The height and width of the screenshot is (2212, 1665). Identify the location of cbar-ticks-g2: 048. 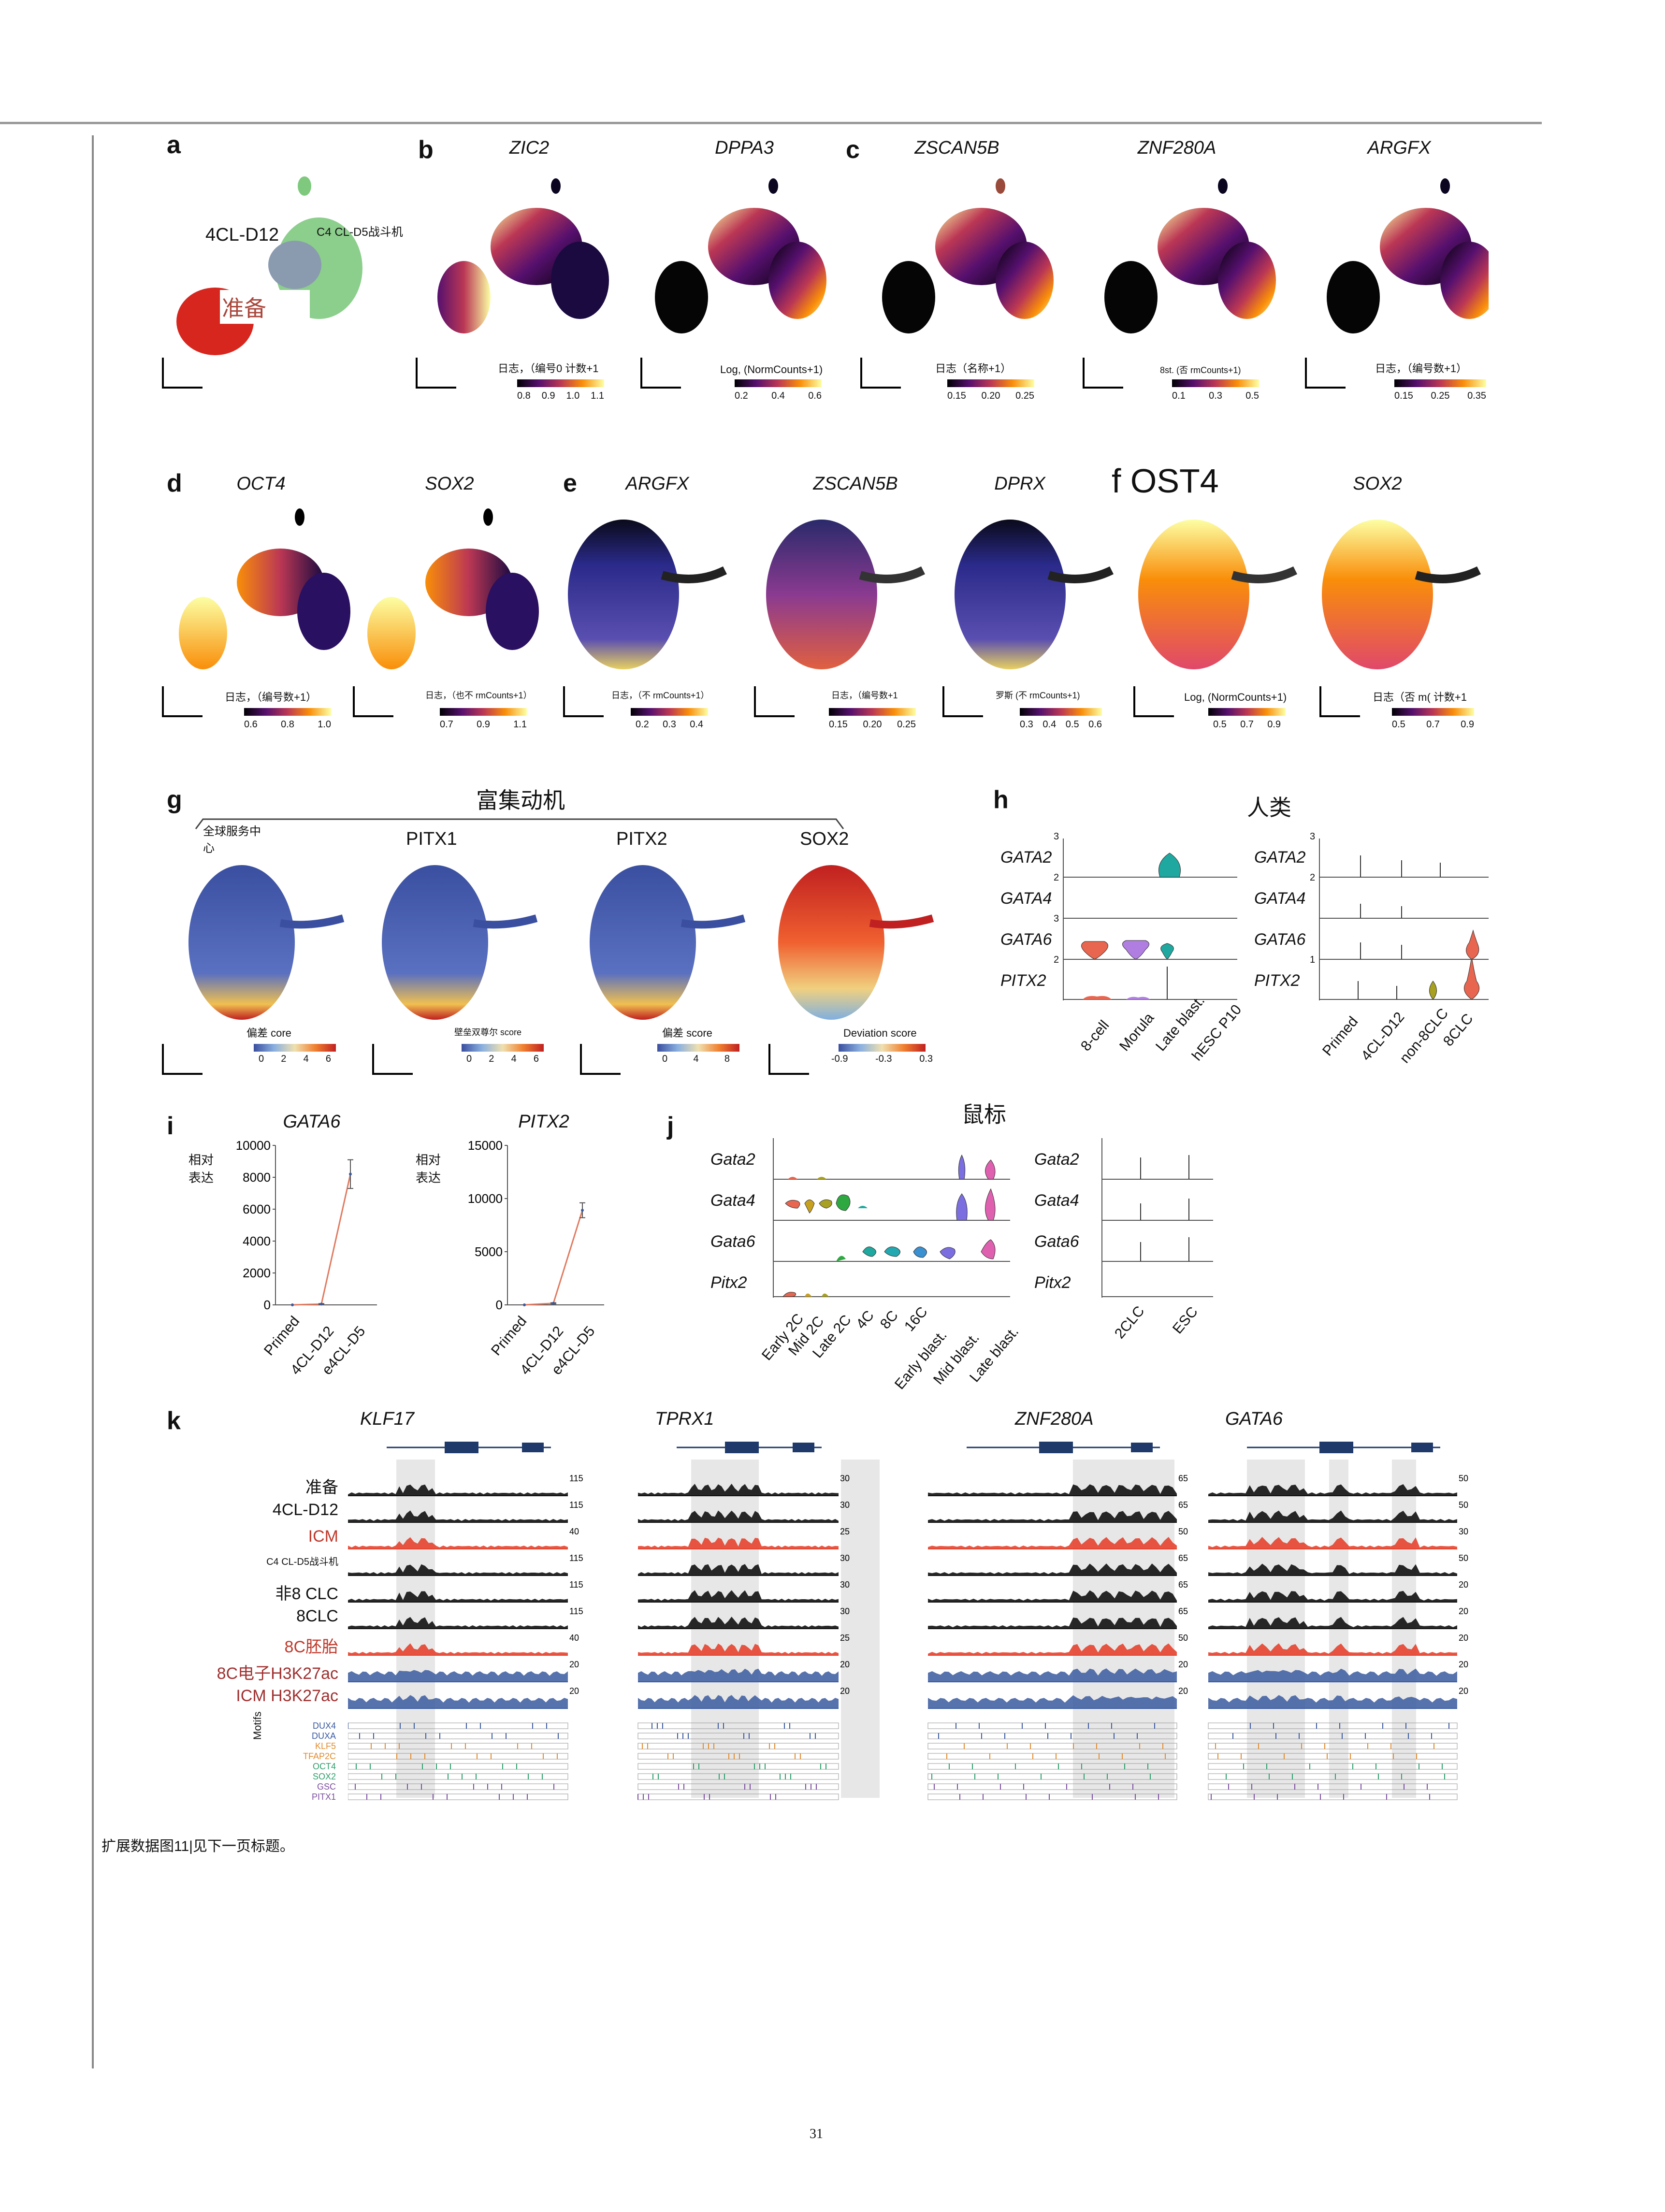
(696, 1059).